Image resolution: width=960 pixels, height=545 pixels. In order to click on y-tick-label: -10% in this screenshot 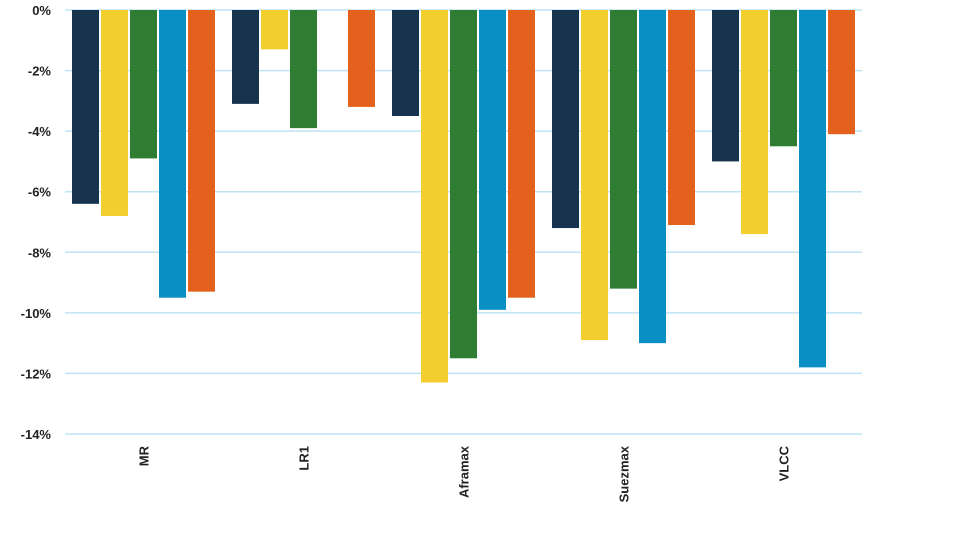, I will do `click(36, 313)`.